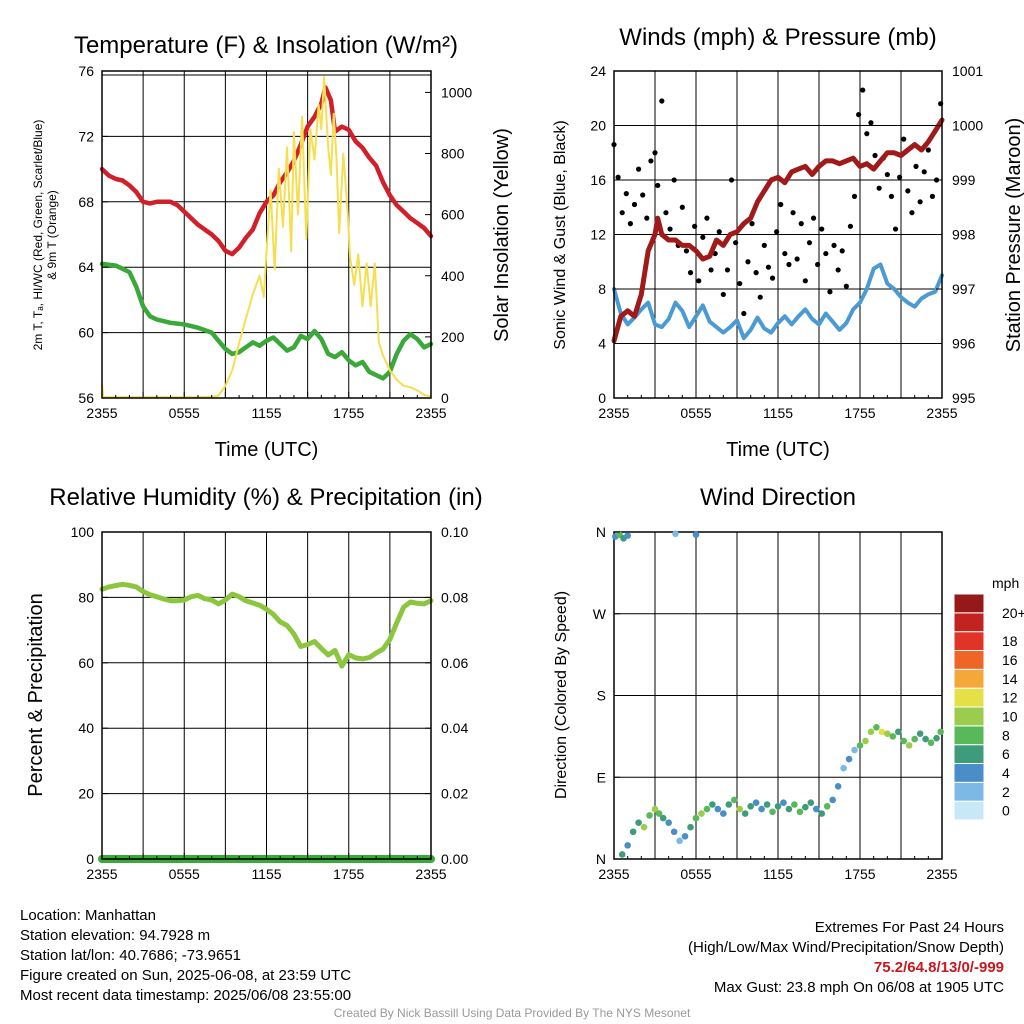  I want to click on rh-y2tick-label: 0.06, so click(454, 663).